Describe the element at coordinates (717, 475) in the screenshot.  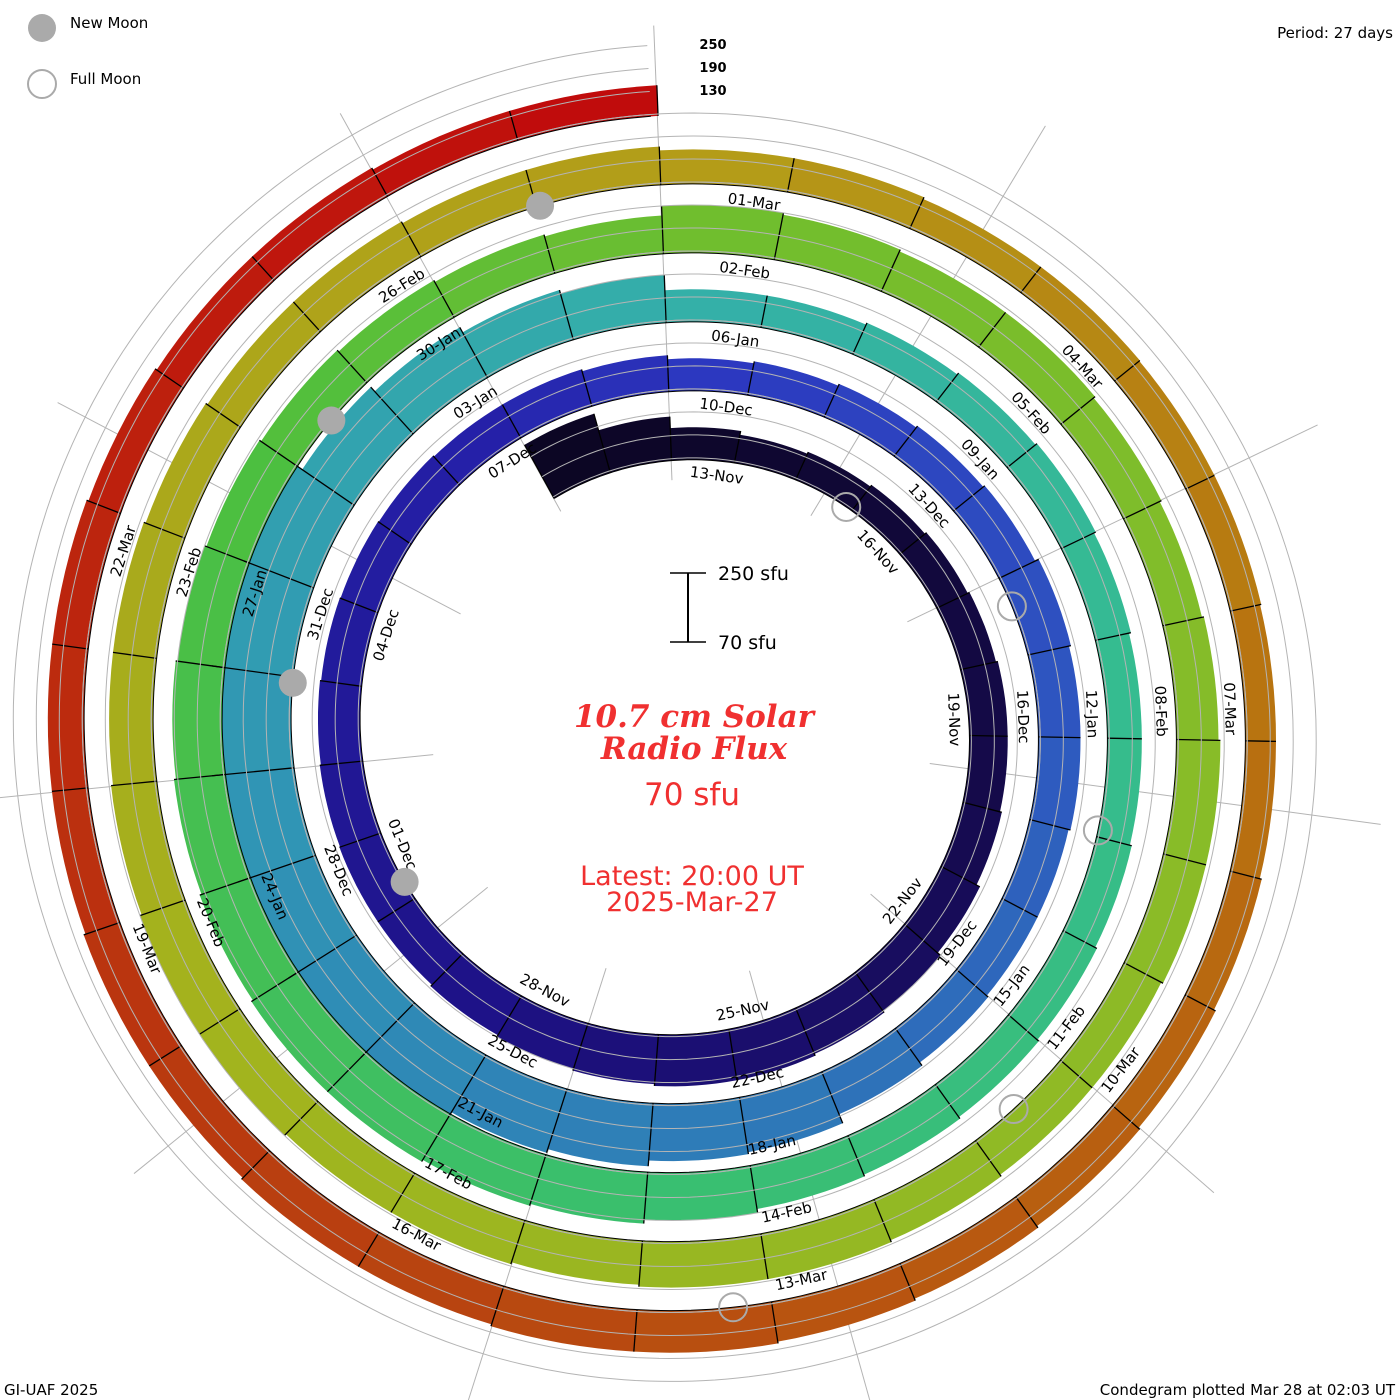
I see `date-label: 13-Nov` at that location.